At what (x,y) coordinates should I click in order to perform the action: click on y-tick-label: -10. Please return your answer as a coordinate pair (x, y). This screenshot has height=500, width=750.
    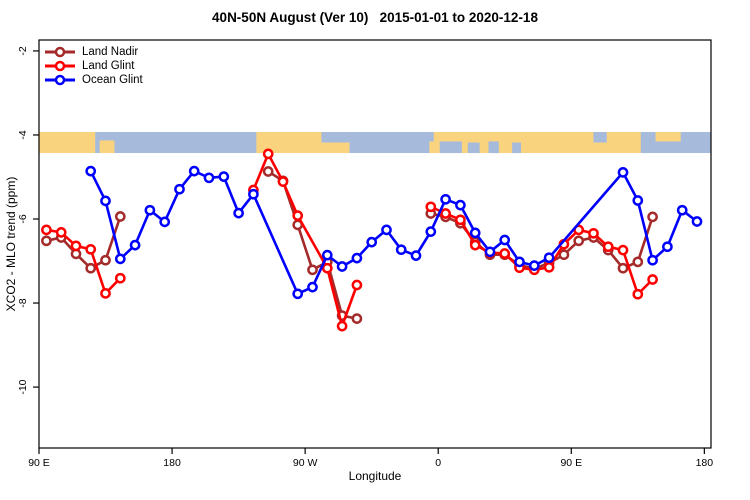
    Looking at the image, I should click on (23, 386).